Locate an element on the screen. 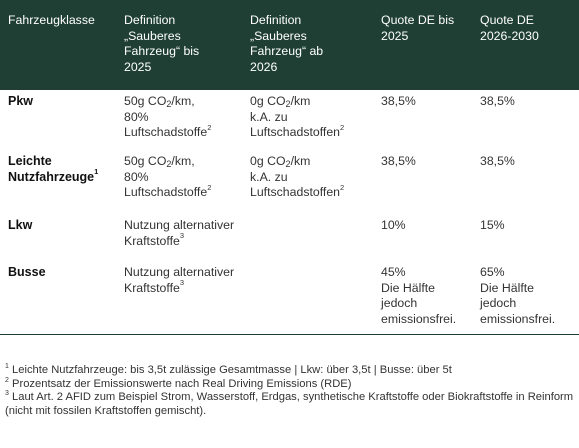  footnote-number: 3 is located at coordinates (7, 394).